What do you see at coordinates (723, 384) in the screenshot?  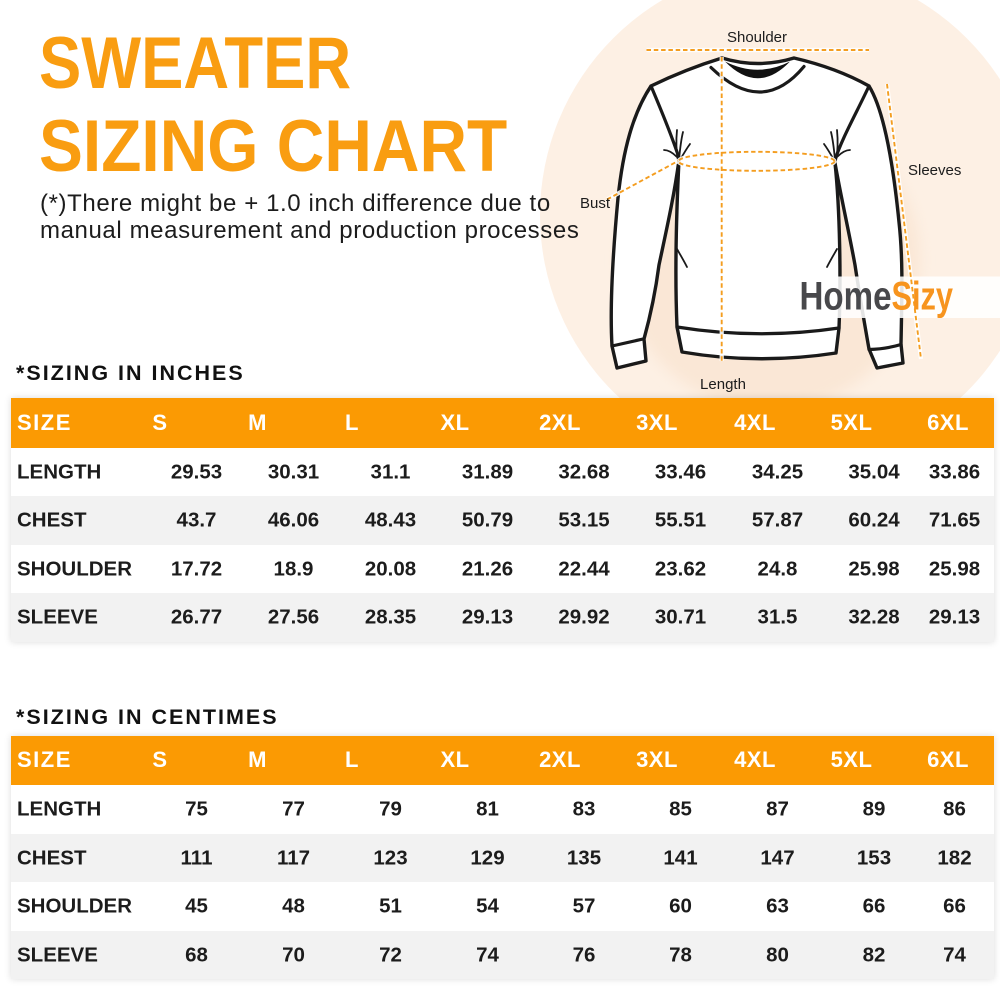 I see `svg-text: Length` at bounding box center [723, 384].